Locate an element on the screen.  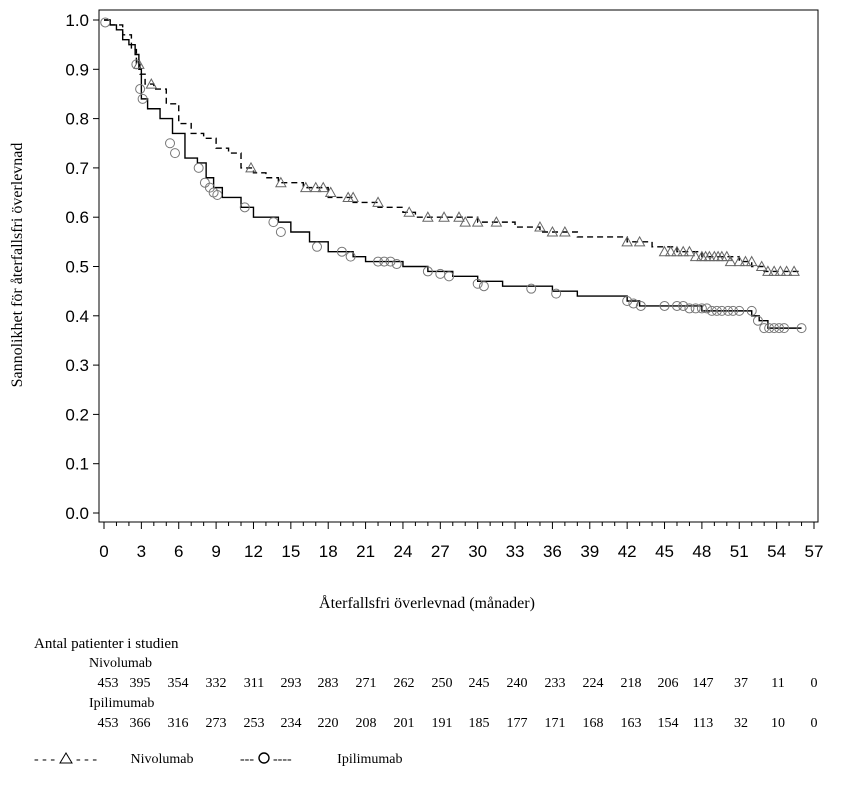
risk-count: 273 is located at coordinates (216, 723).